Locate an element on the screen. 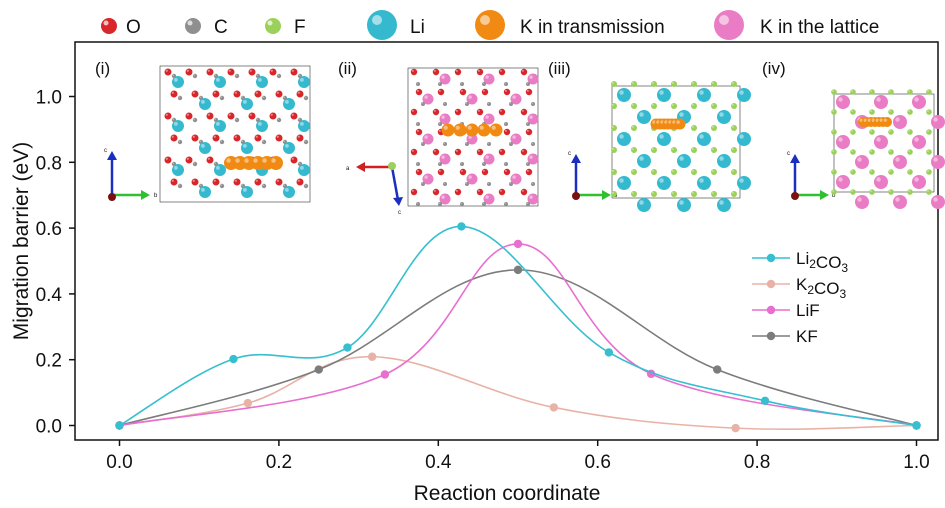 The height and width of the screenshot is (508, 945). panel-label: (iii) is located at coordinates (559, 68).